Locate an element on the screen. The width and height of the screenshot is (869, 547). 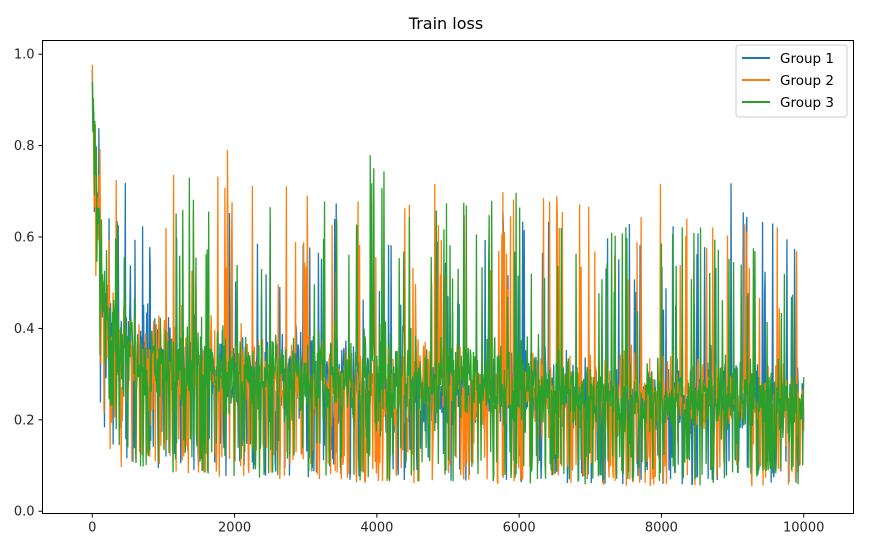
legend: Group 1 Group 2 Group 3 is located at coordinates (791, 81).